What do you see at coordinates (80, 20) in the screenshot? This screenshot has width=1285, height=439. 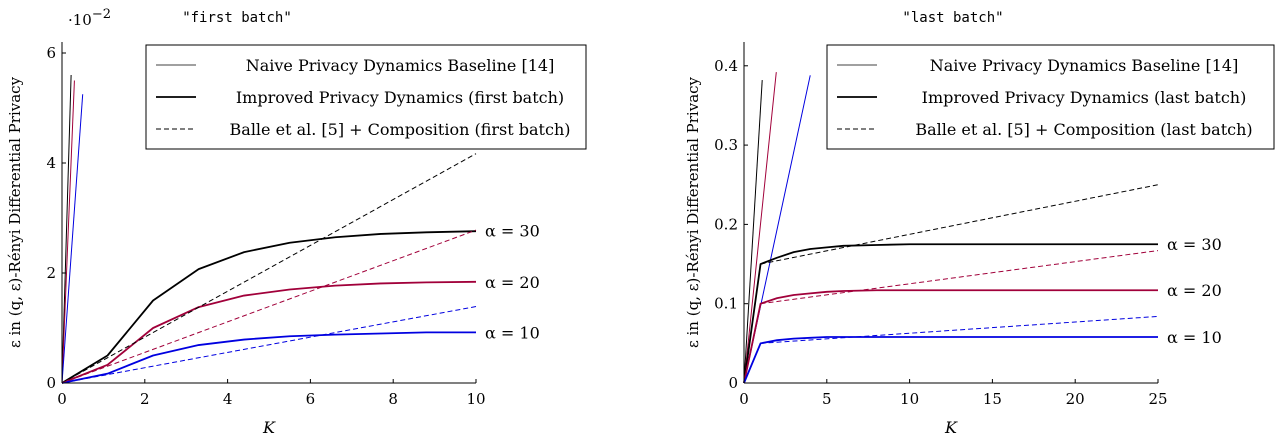 I see `multiplier-base: ·10` at bounding box center [80, 20].